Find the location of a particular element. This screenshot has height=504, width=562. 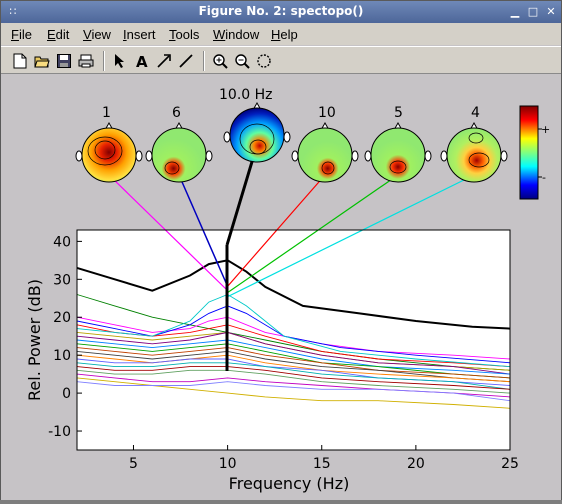

open-folder-icon is located at coordinates (42, 61).